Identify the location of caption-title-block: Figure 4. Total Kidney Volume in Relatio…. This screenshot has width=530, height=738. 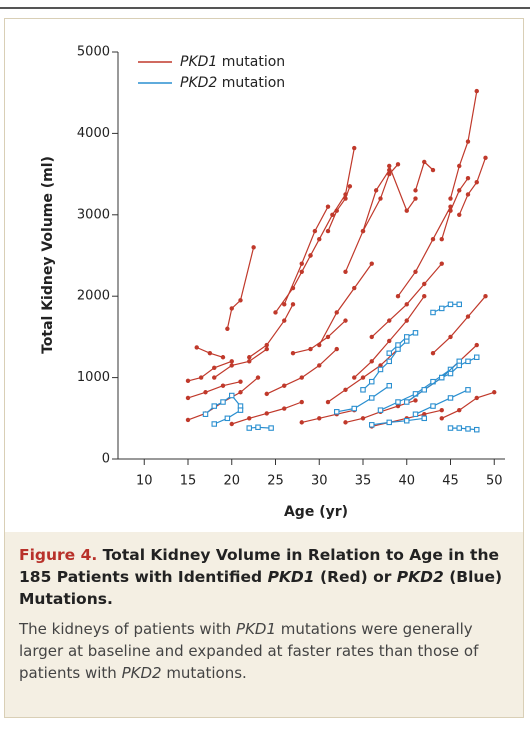
(265, 577).